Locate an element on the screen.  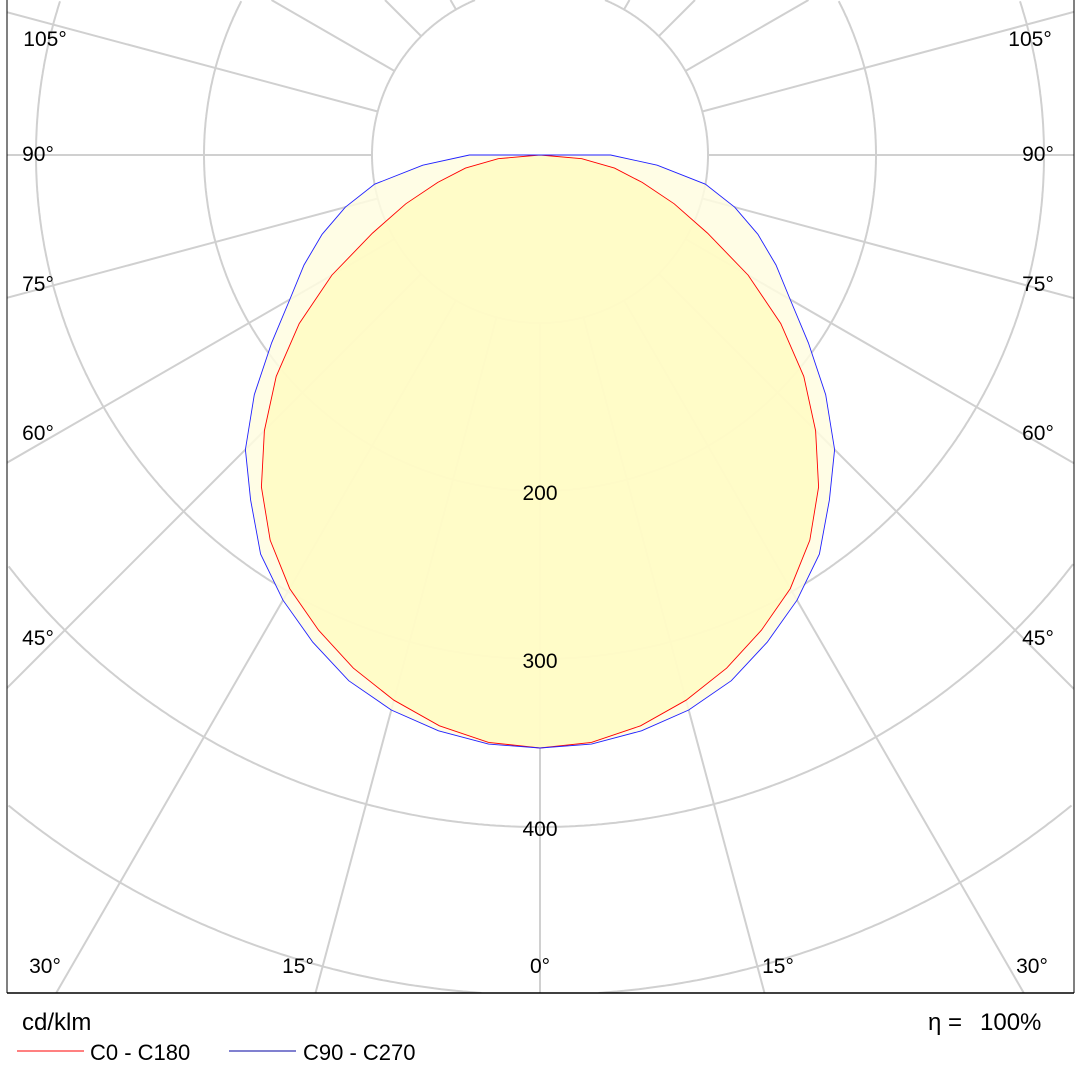
angle-label: 0° is located at coordinates (540, 966).